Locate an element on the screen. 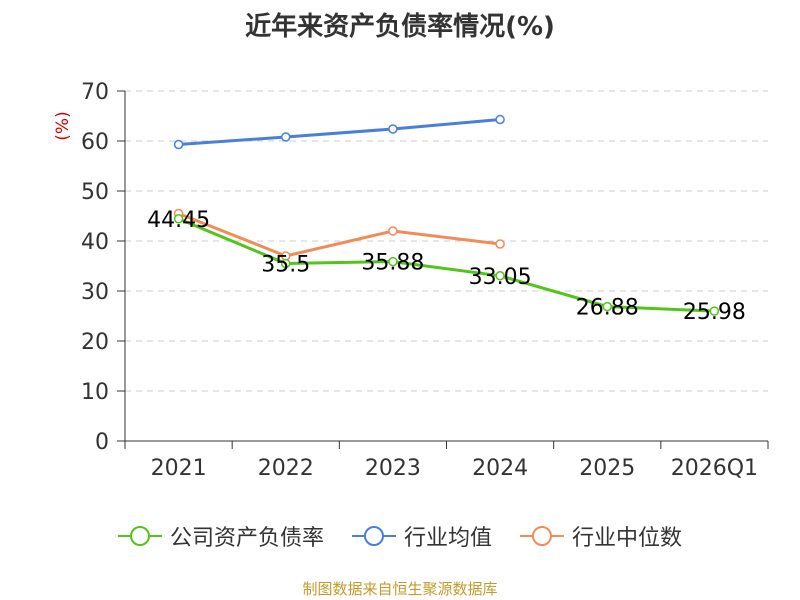  legend-swatch-company is located at coordinates (139, 536).